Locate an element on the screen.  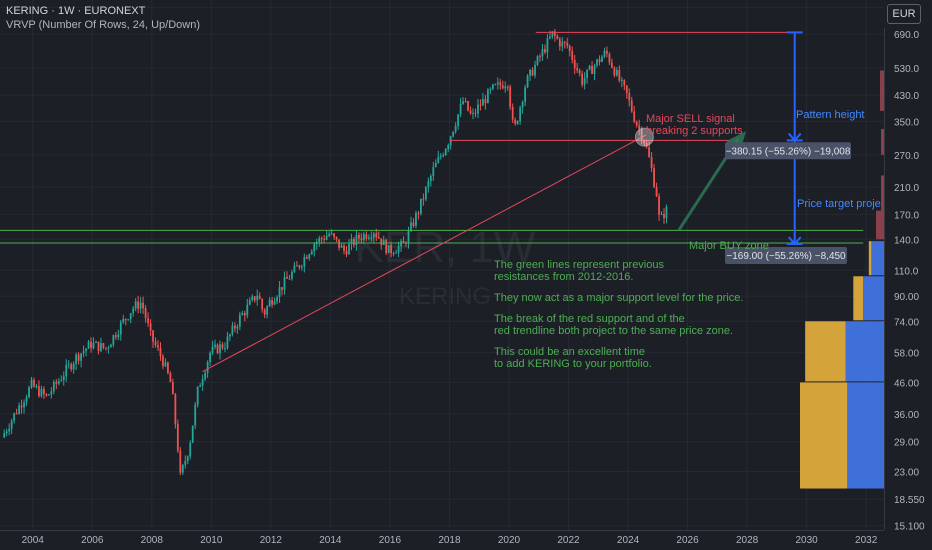
buy-zone-note: Major BUY zone is located at coordinates (729, 246).